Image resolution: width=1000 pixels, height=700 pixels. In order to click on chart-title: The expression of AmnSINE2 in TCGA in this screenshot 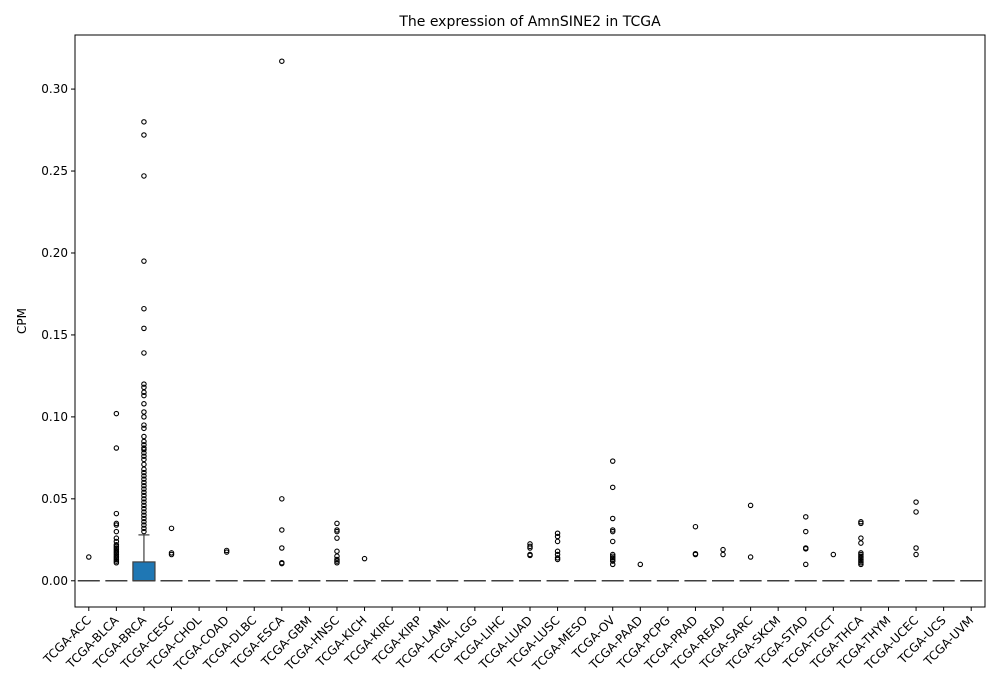, I will do `click(529, 22)`.